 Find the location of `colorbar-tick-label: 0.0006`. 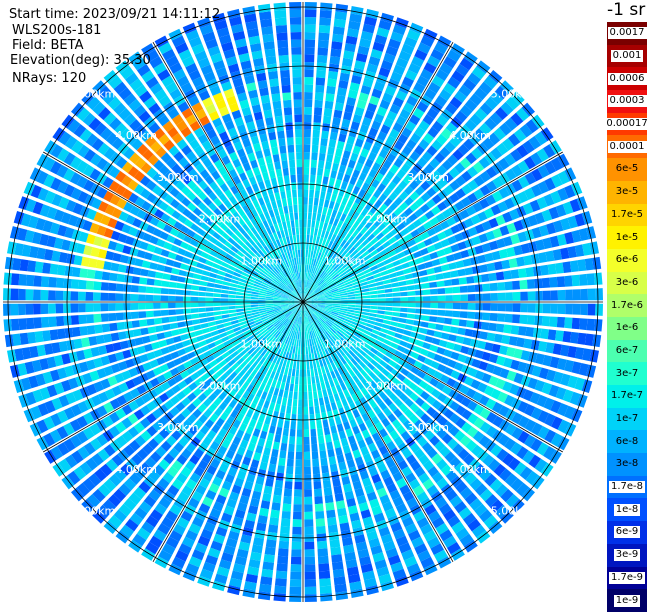

colorbar-tick-label: 0.0006 is located at coordinates (627, 79).